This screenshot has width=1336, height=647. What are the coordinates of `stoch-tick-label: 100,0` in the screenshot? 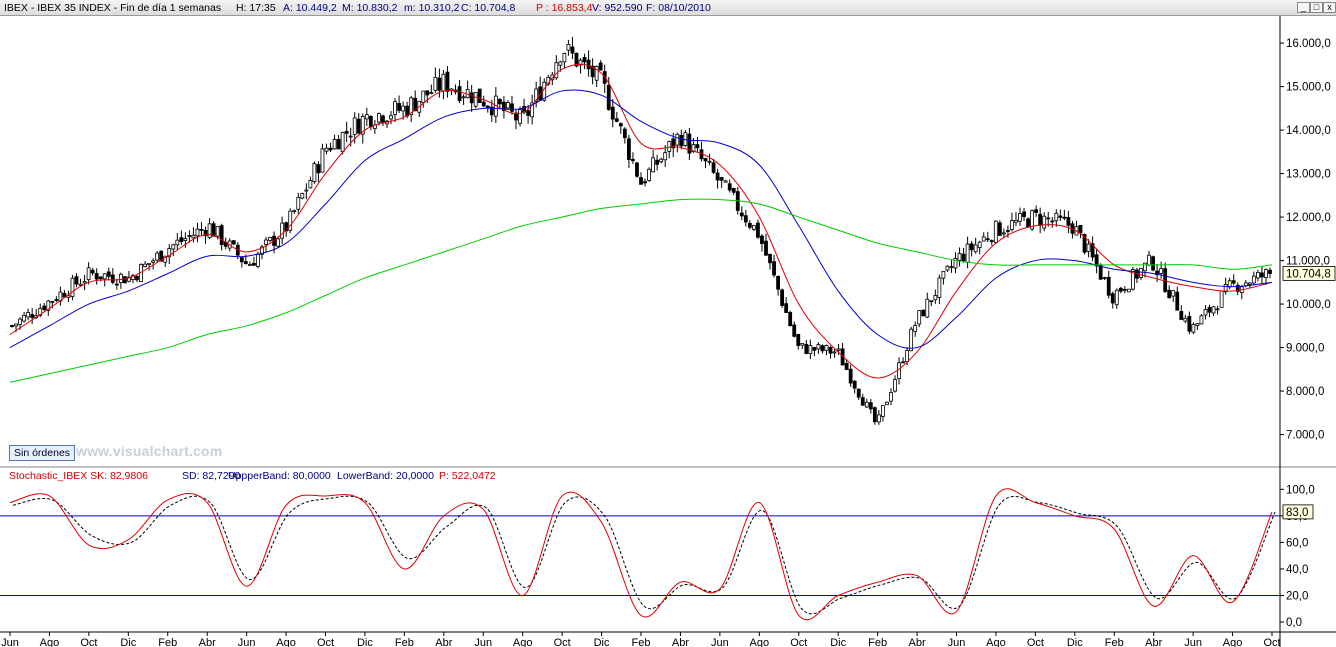 It's located at (1300, 490).